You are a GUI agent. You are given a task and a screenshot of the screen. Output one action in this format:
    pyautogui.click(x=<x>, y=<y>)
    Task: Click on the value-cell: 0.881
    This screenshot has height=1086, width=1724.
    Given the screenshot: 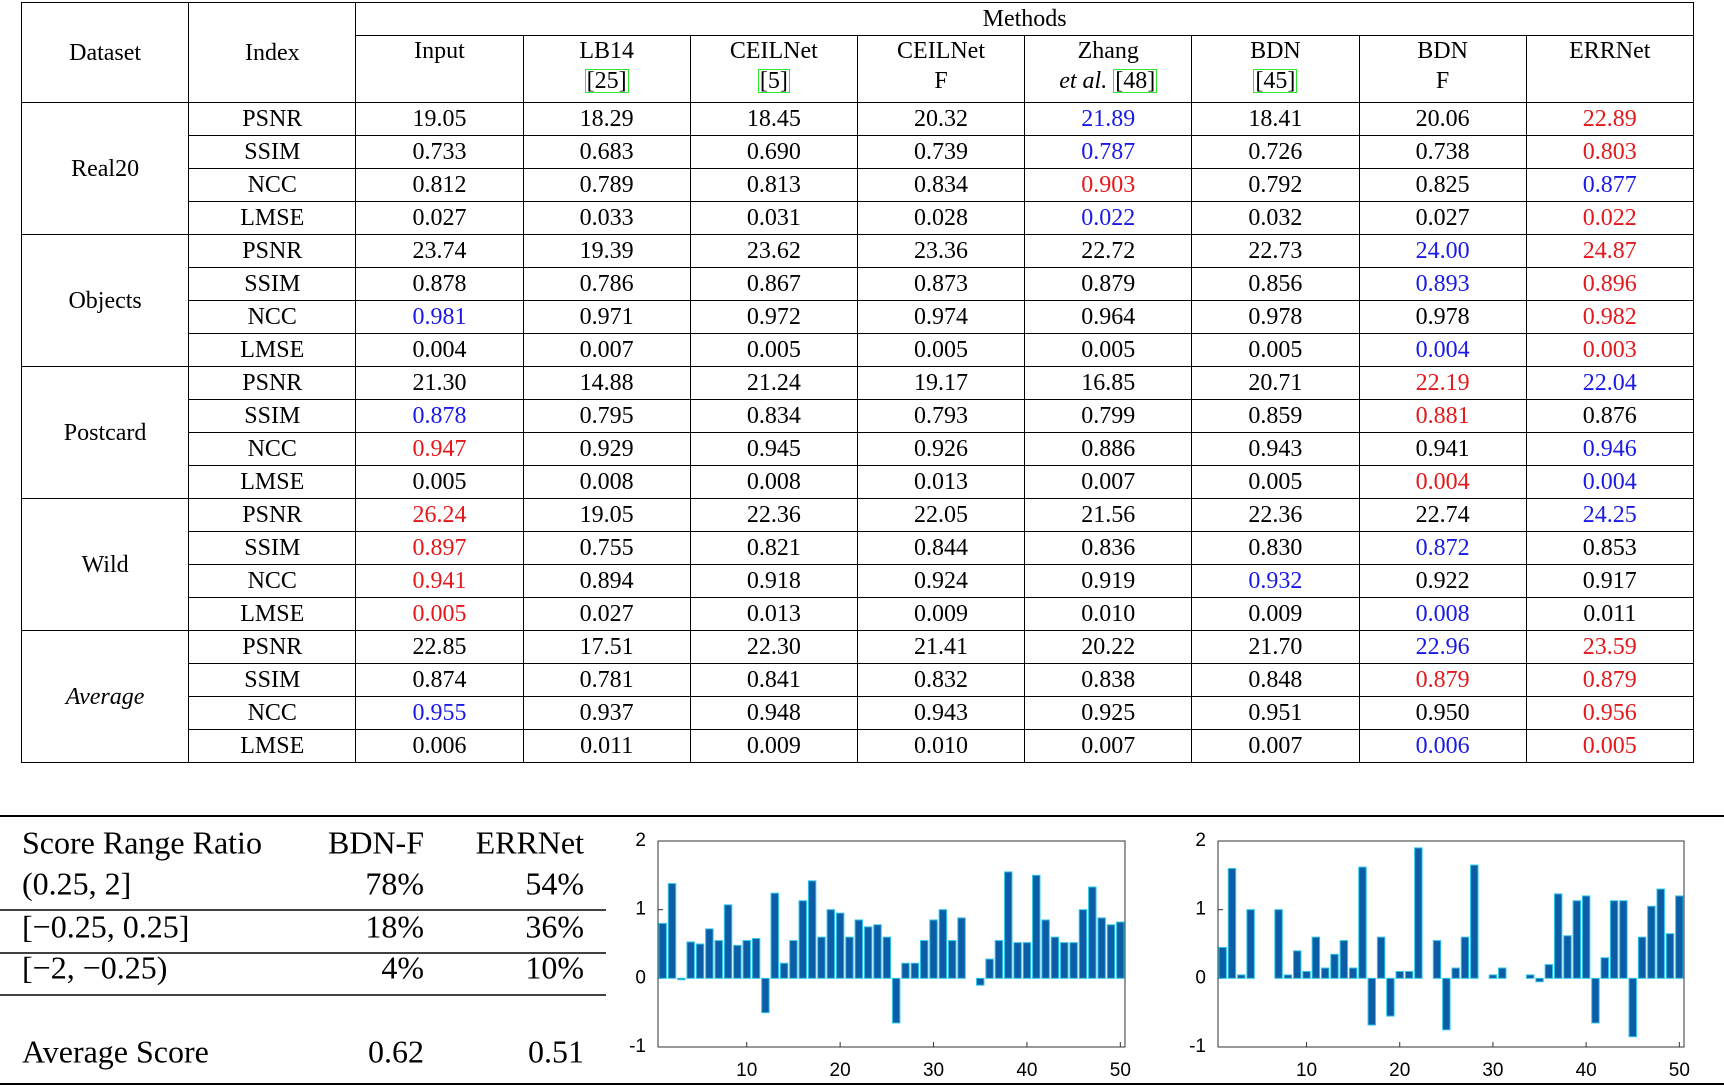 What is the action you would take?
    pyautogui.click(x=1442, y=416)
    